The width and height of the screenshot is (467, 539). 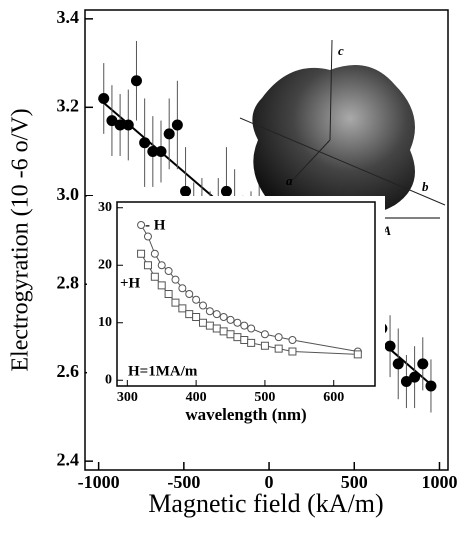 What do you see at coordinates (21, 239) in the screenshot?
I see `y-axis-label: Electrogyration (10 -6 o/V)` at bounding box center [21, 239].